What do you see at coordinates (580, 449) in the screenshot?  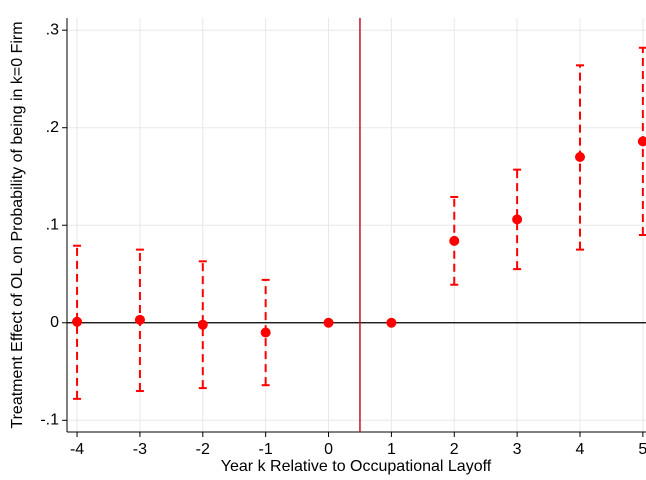 I see `x-tick-label: 4` at bounding box center [580, 449].